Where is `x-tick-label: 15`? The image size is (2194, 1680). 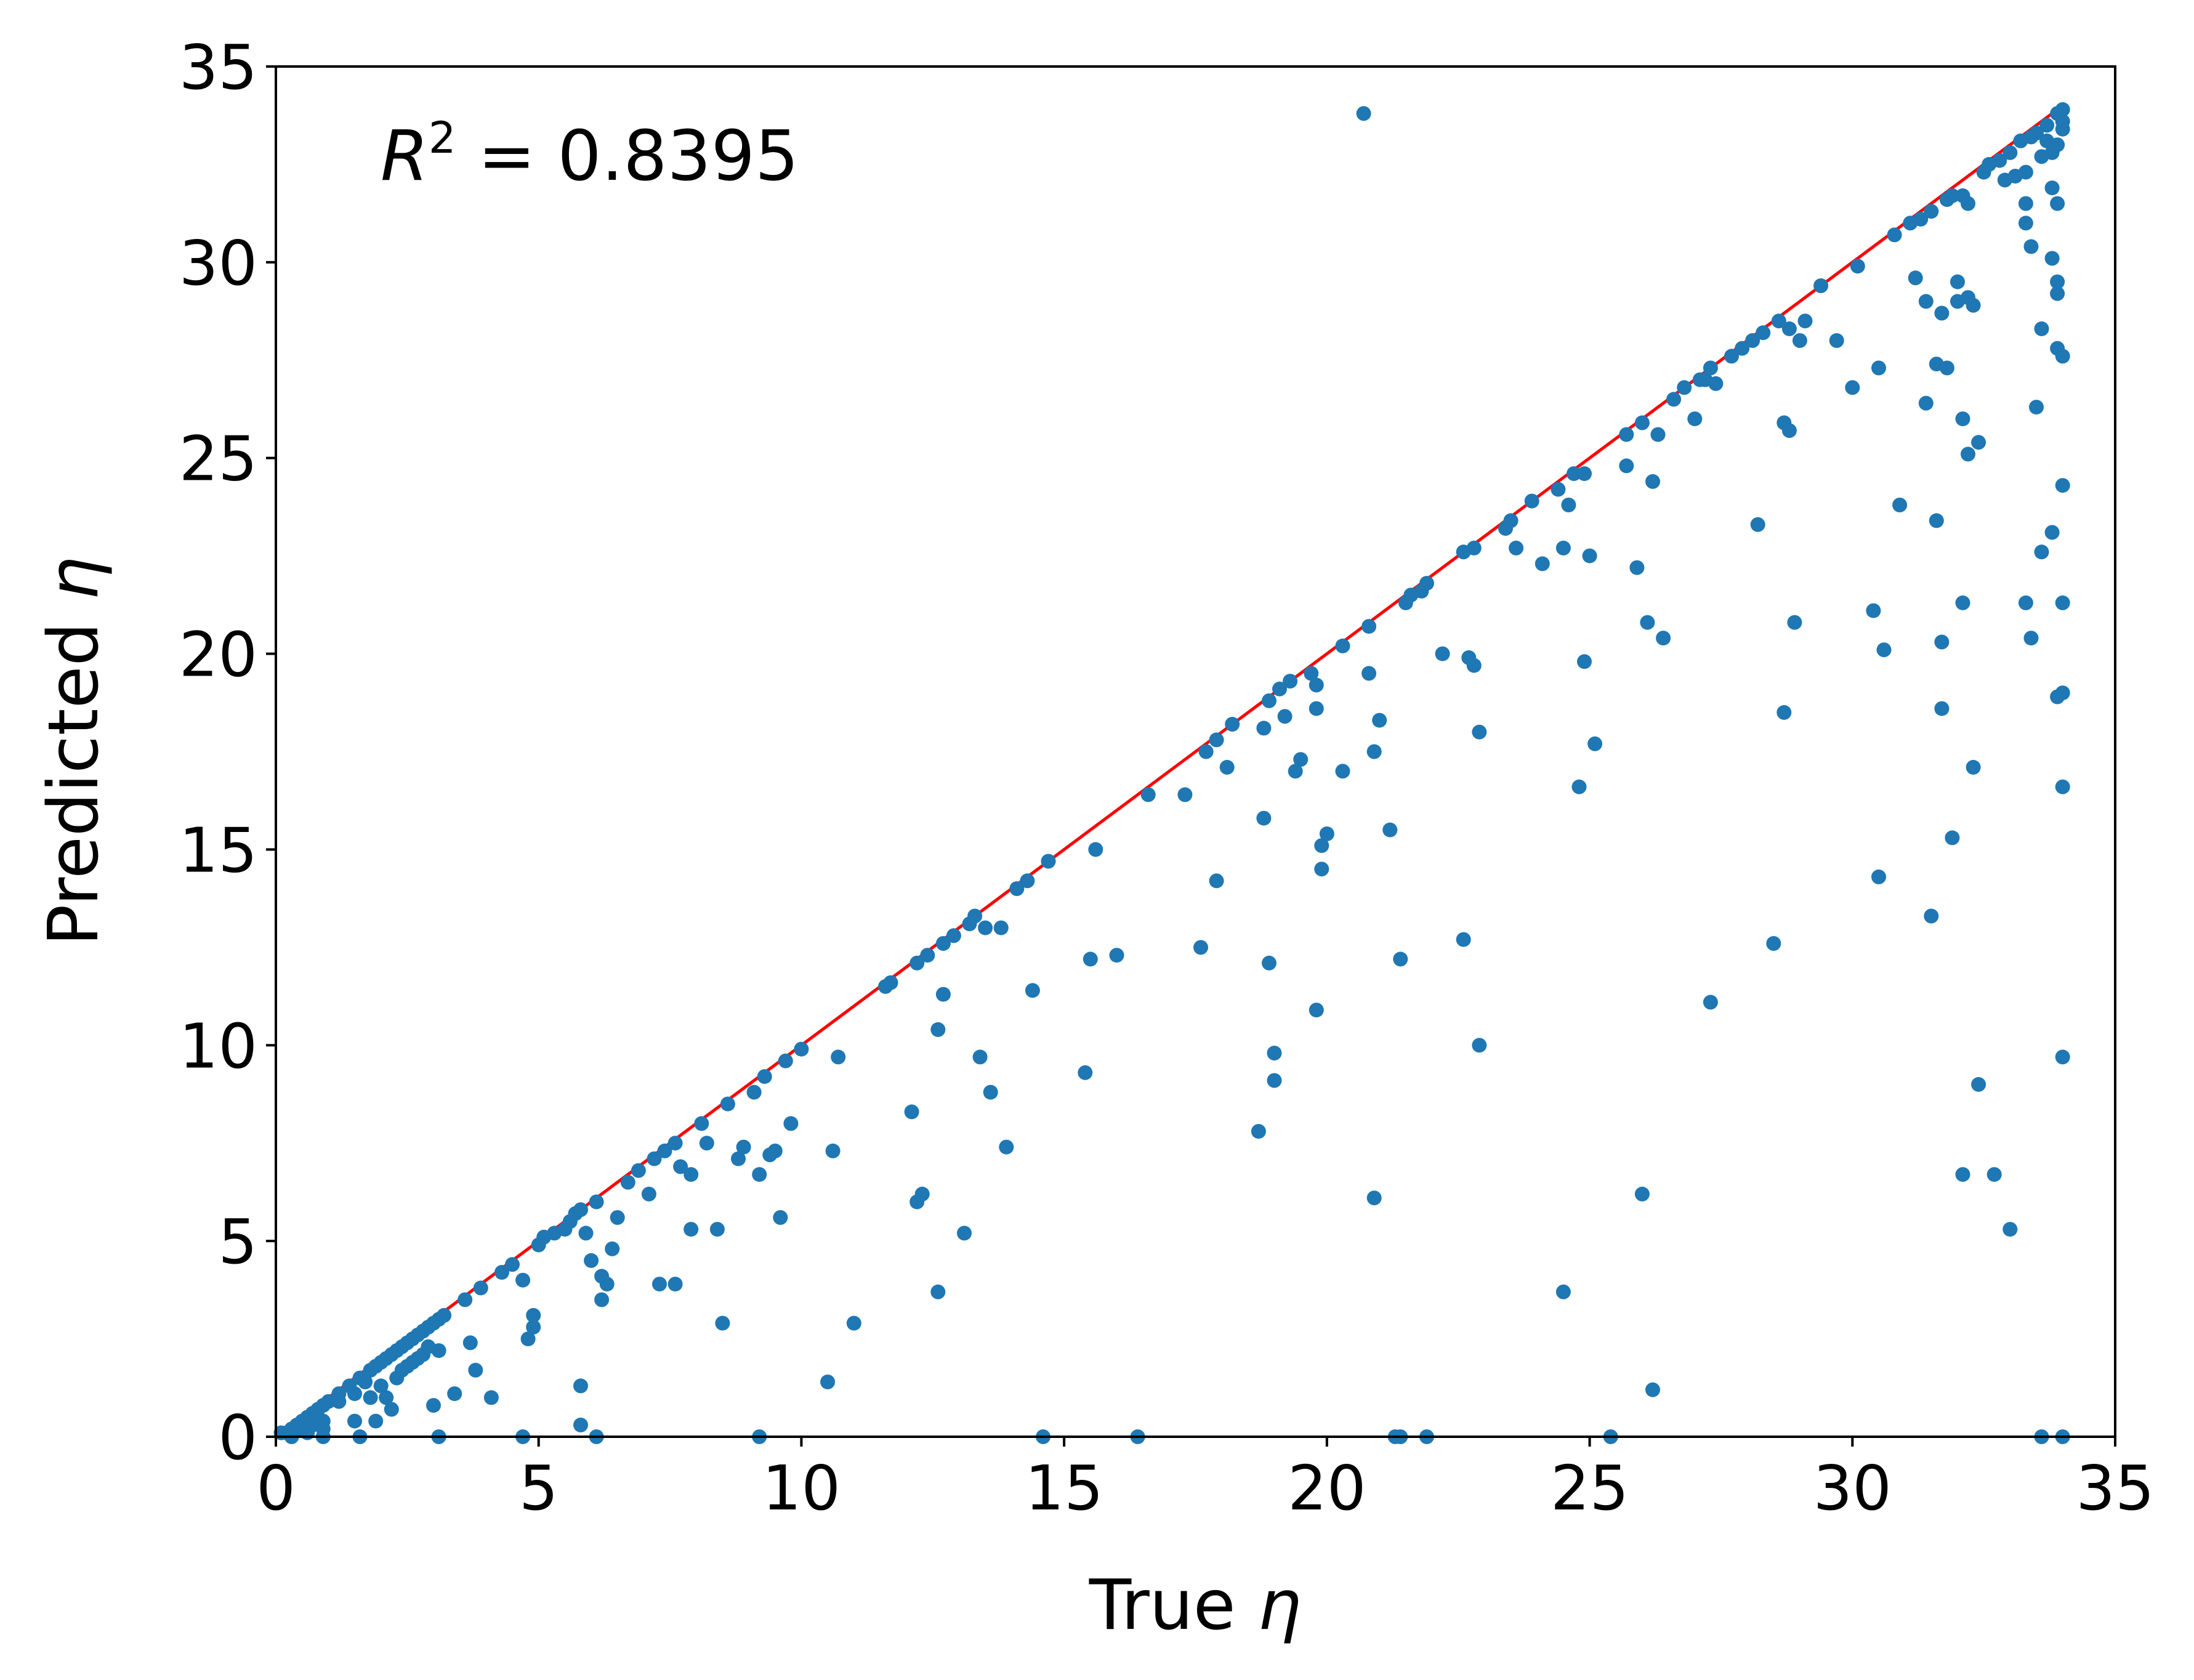 x-tick-label: 15 is located at coordinates (1064, 1488).